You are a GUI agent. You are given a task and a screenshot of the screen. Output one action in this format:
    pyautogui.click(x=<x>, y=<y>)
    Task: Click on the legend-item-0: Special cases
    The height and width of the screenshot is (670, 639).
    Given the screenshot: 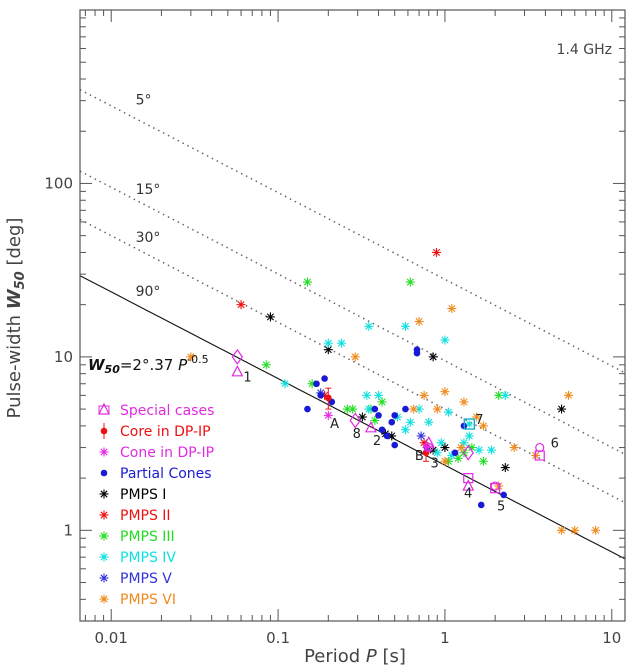 What is the action you would take?
    pyautogui.click(x=156, y=410)
    